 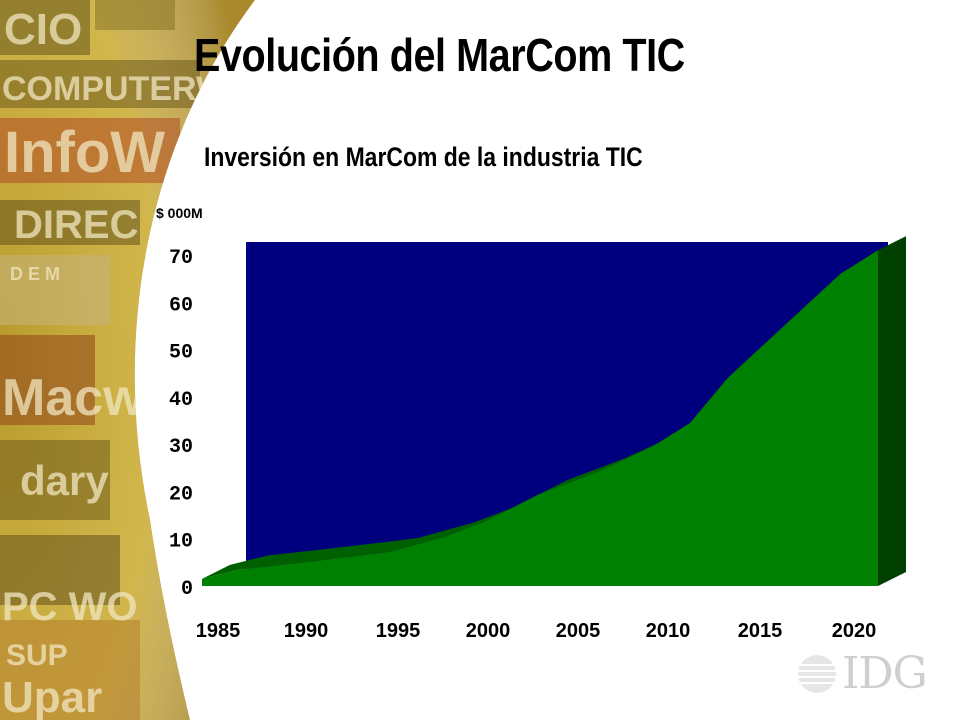 I want to click on x-tick-label: 2020, so click(x=854, y=631).